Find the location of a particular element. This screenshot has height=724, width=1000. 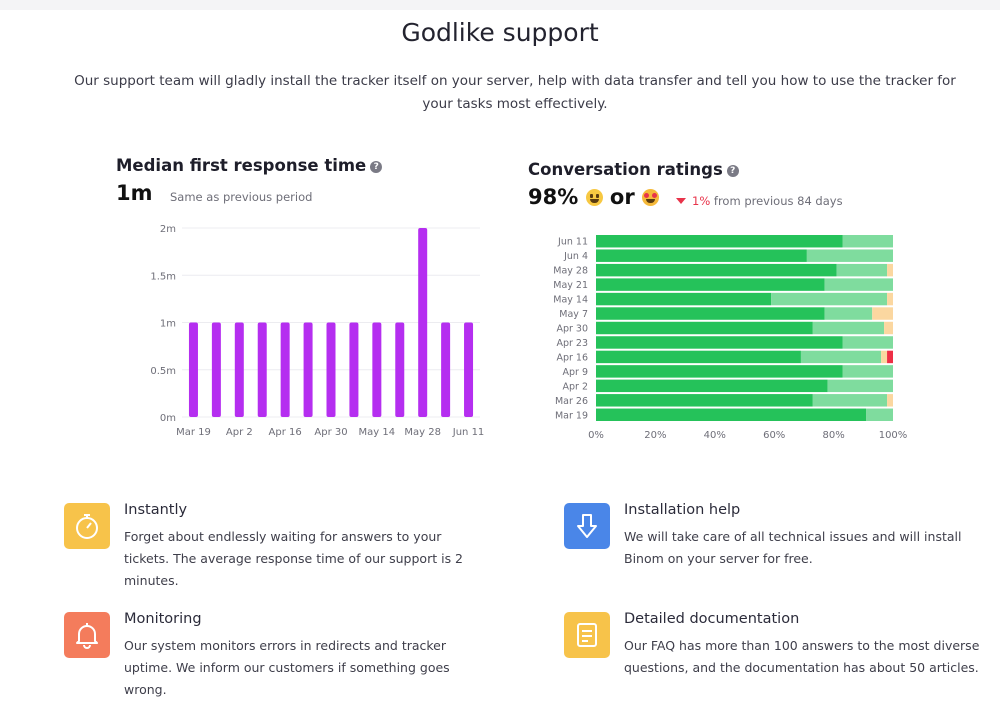

feature-title: Monitoring is located at coordinates (163, 619).